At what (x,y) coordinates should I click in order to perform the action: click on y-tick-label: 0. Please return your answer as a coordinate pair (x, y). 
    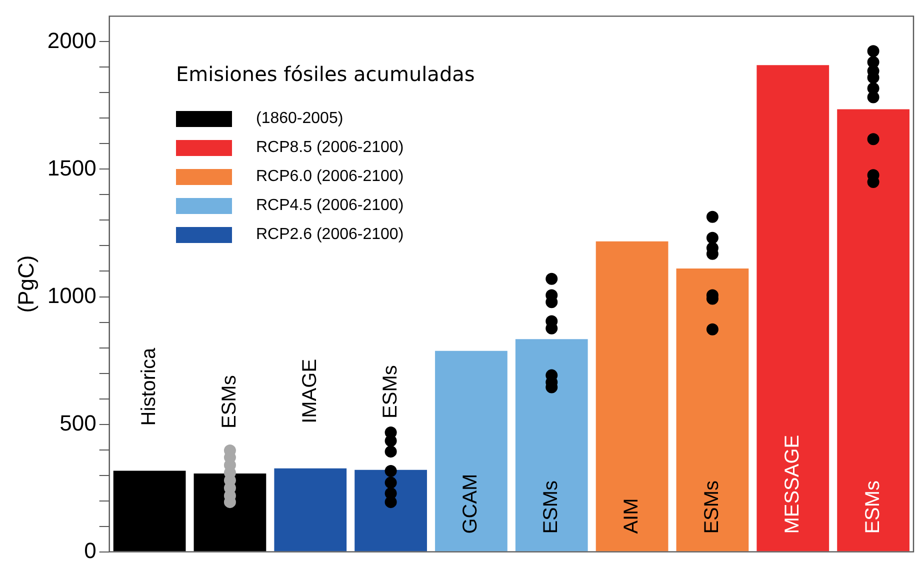
    Looking at the image, I should click on (90, 550).